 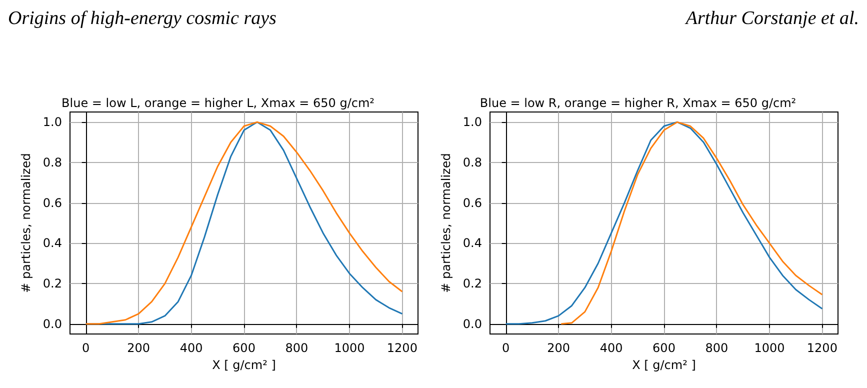 What do you see at coordinates (638, 103) in the screenshot?
I see `chart-title: Blue = low R, orange = higher R, Xmax = 650 g/cm²` at bounding box center [638, 103].